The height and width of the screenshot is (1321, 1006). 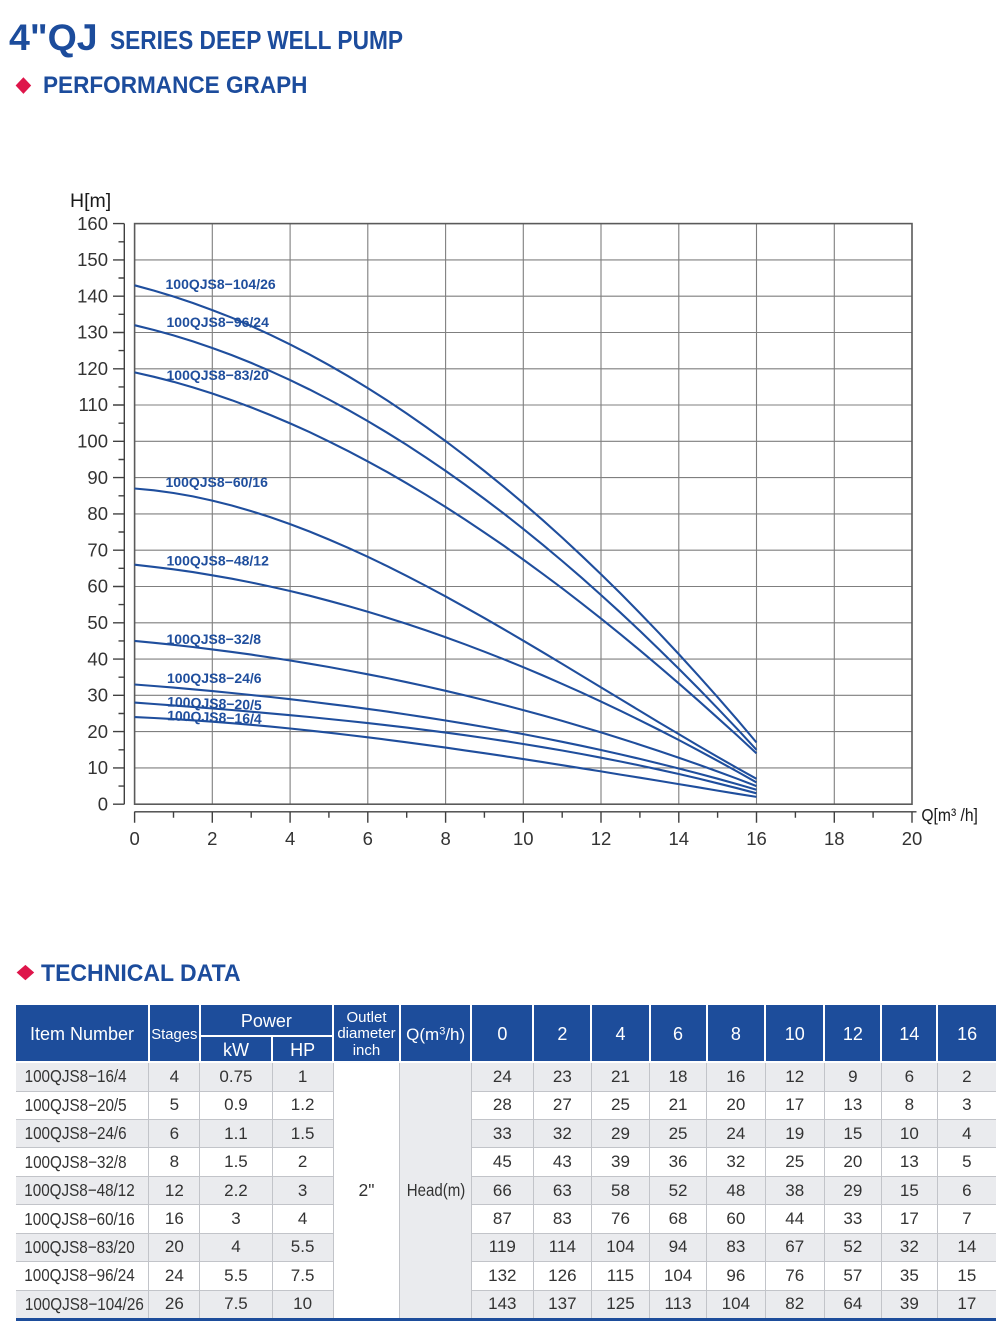 I want to click on svg-text: 4, so click(x=290, y=838).